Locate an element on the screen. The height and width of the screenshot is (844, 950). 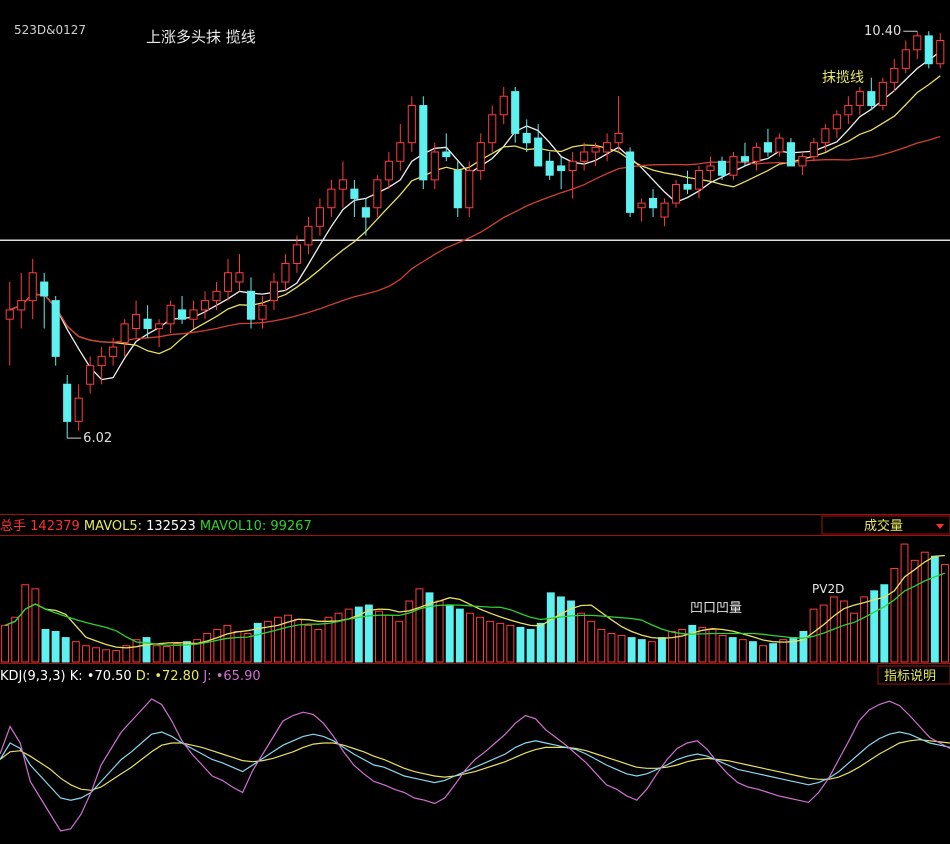
code-label: 523D&0127 is located at coordinates (50, 30).